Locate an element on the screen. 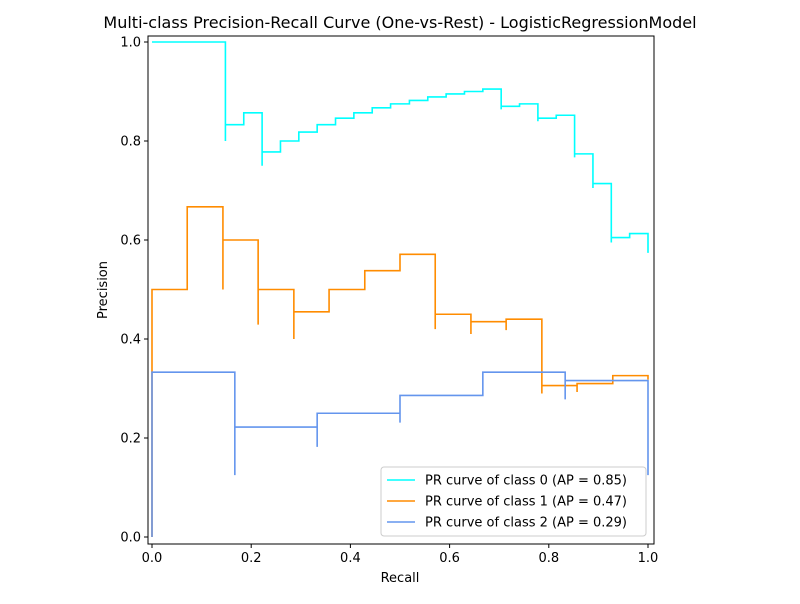 The image size is (800, 604). y-axis-label: Precision is located at coordinates (103, 290).